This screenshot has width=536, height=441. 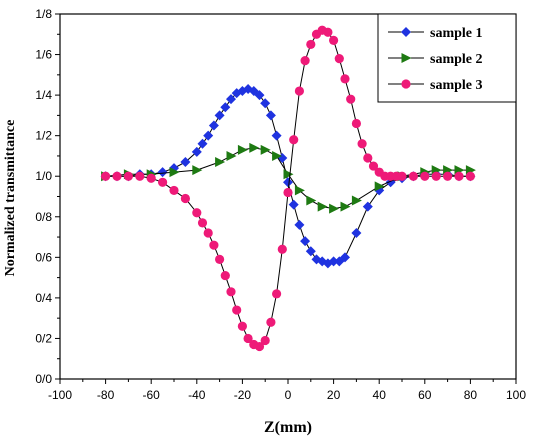 What do you see at coordinates (334, 395) in the screenshot?
I see `x-tick-label: 20` at bounding box center [334, 395].